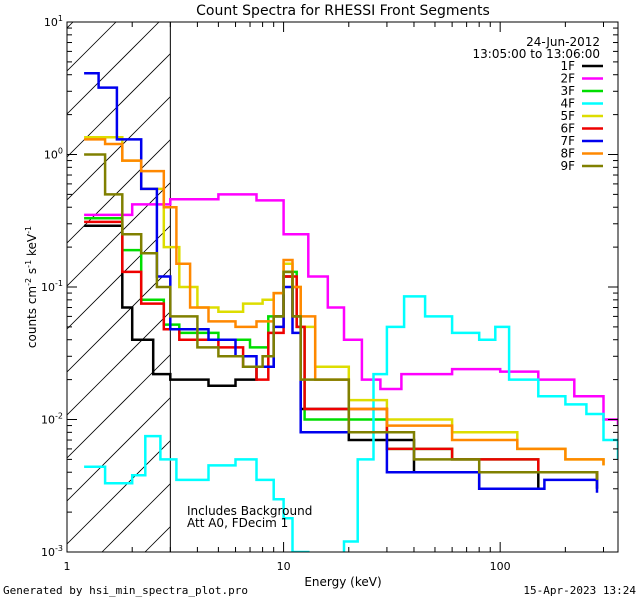 This screenshot has height=600, width=640. I want to click on hatched-region, so click(119, 287).